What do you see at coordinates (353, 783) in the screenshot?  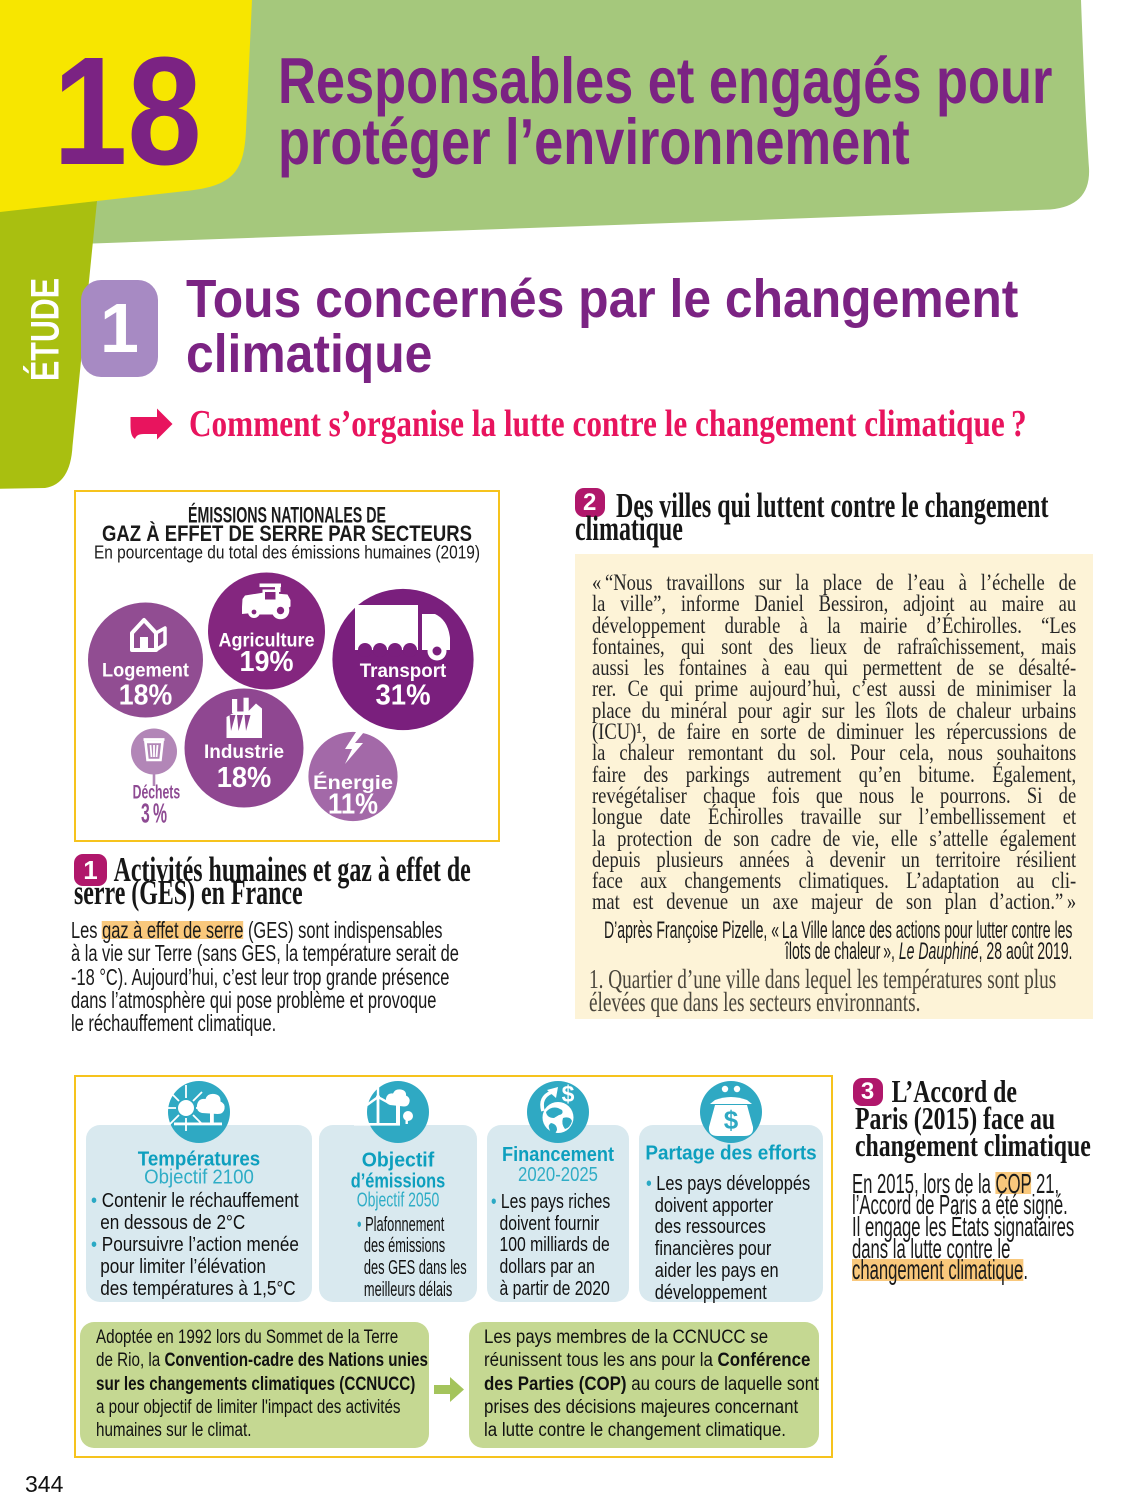 I see `svg-text: Énergie` at bounding box center [353, 783].